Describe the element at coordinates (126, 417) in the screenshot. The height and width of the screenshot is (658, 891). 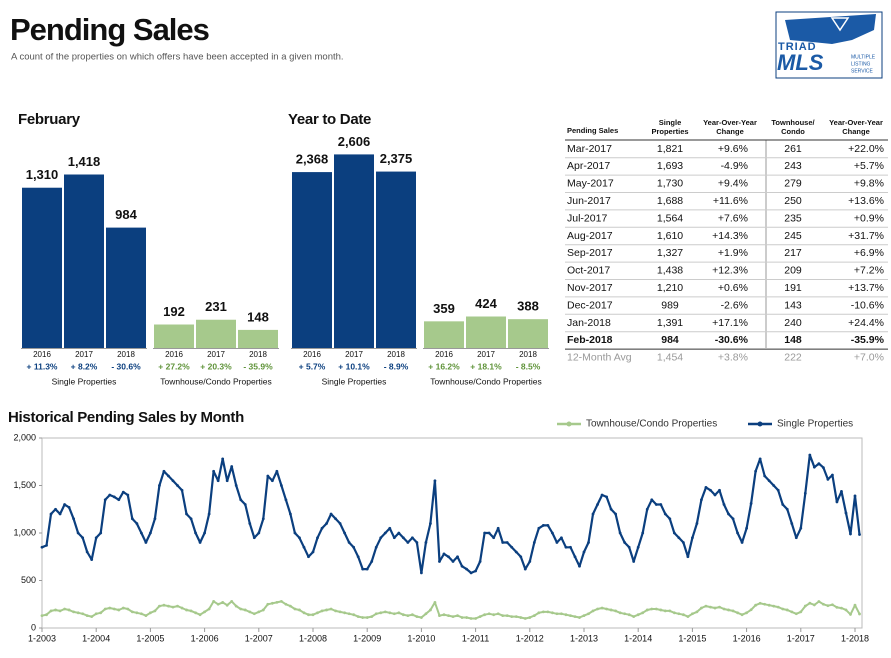
I see `chart-title: Historical Pending Sales by Month` at that location.